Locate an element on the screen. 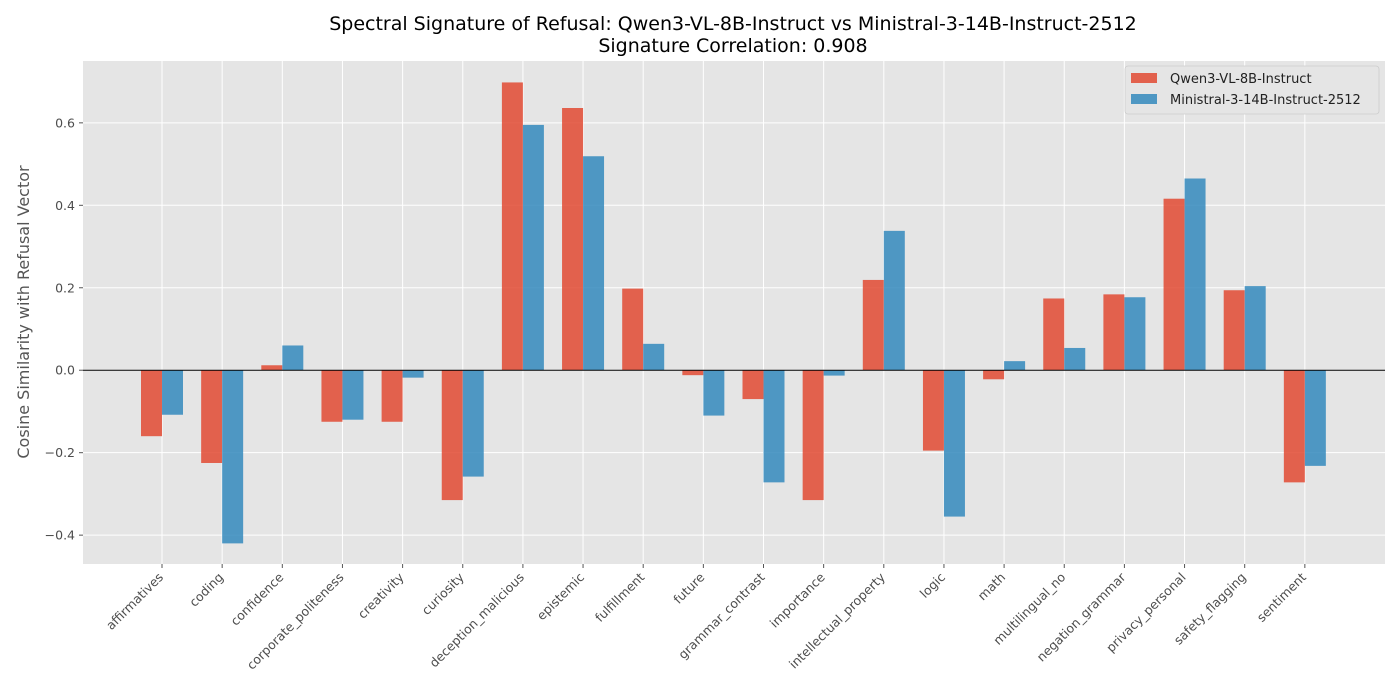 This screenshot has width=1400, height=700. bar-series-2-safety_flagging is located at coordinates (1255, 328).